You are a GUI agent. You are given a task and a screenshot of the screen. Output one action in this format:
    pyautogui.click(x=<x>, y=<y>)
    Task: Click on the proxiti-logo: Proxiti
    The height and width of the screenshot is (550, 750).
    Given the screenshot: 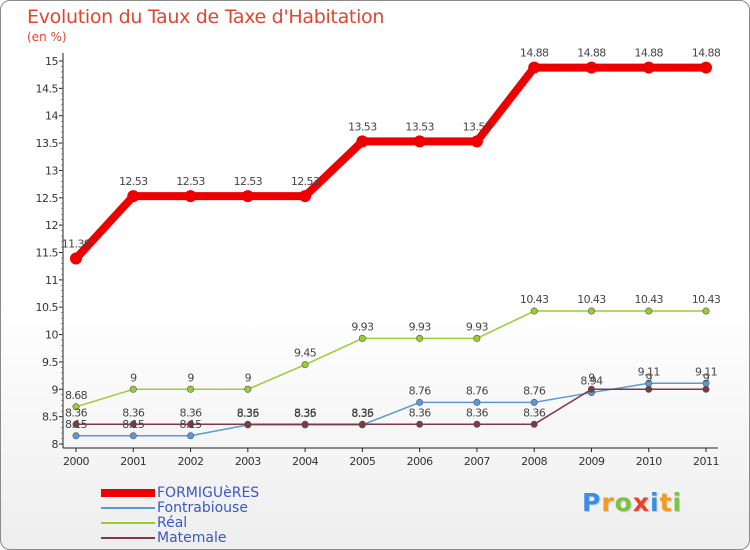 What is the action you would take?
    pyautogui.click(x=632, y=502)
    